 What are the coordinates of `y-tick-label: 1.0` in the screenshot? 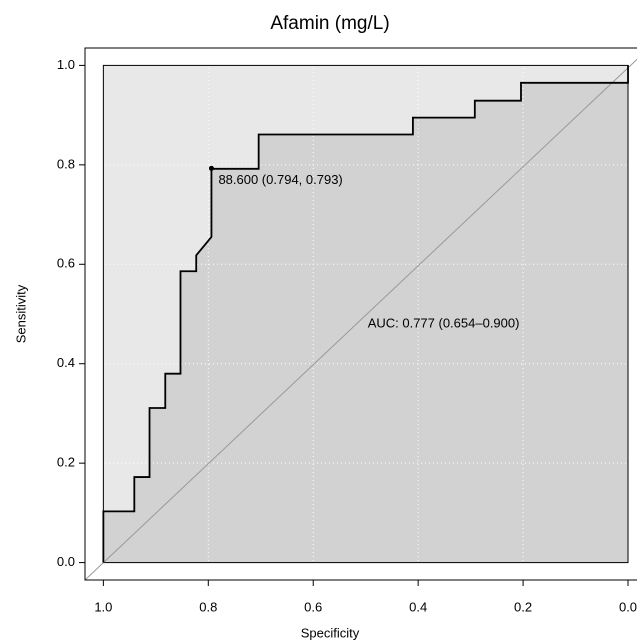 It's located at (66, 64).